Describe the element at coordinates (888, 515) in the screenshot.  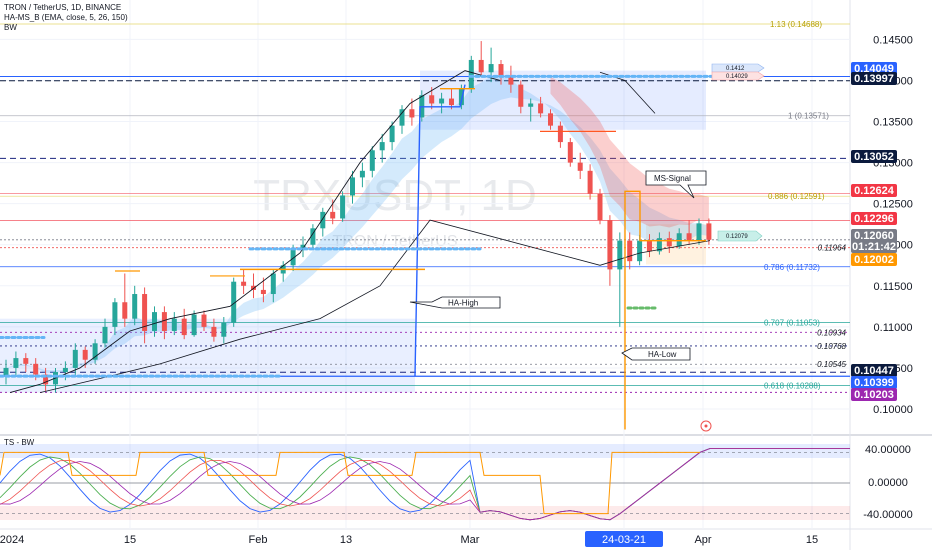
I see `osc-tick-minus40: -40.00000` at that location.